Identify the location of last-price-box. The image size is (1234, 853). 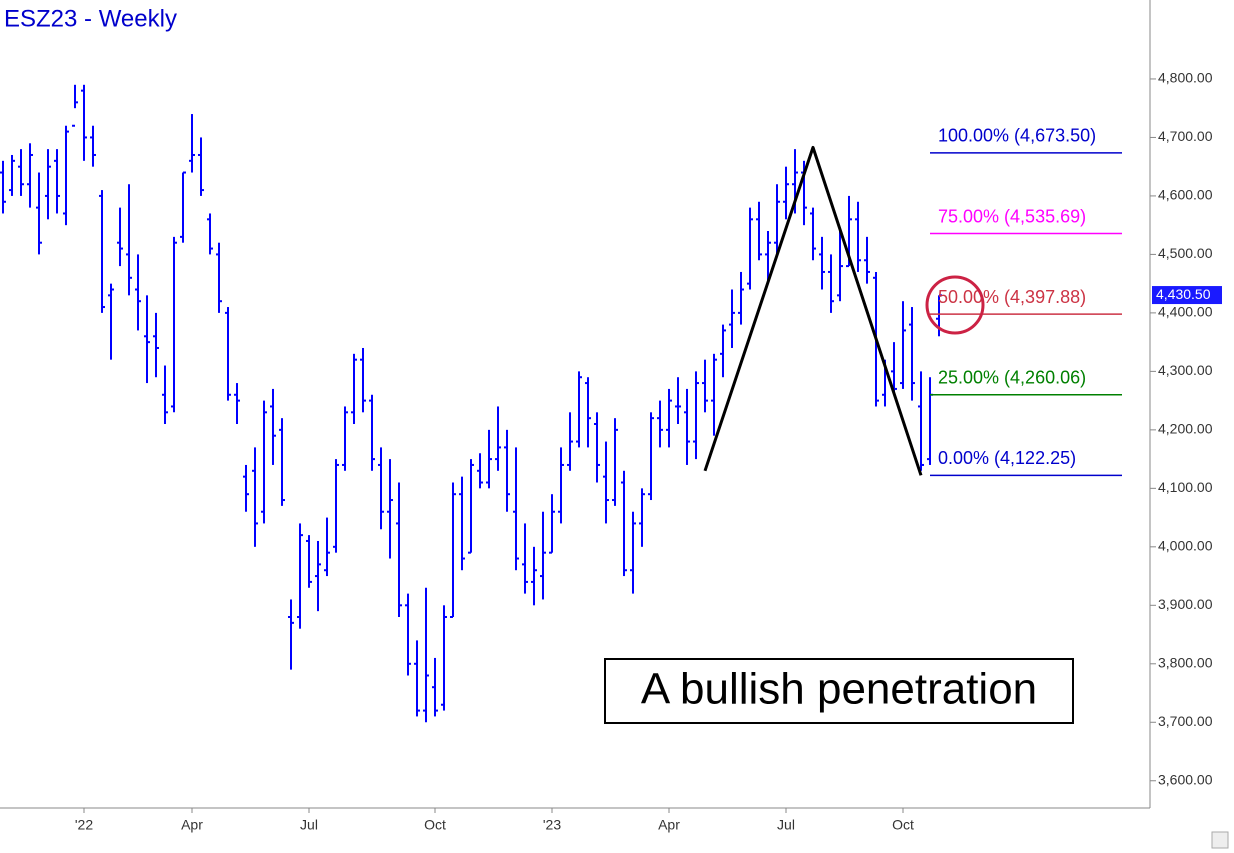
(1187, 295).